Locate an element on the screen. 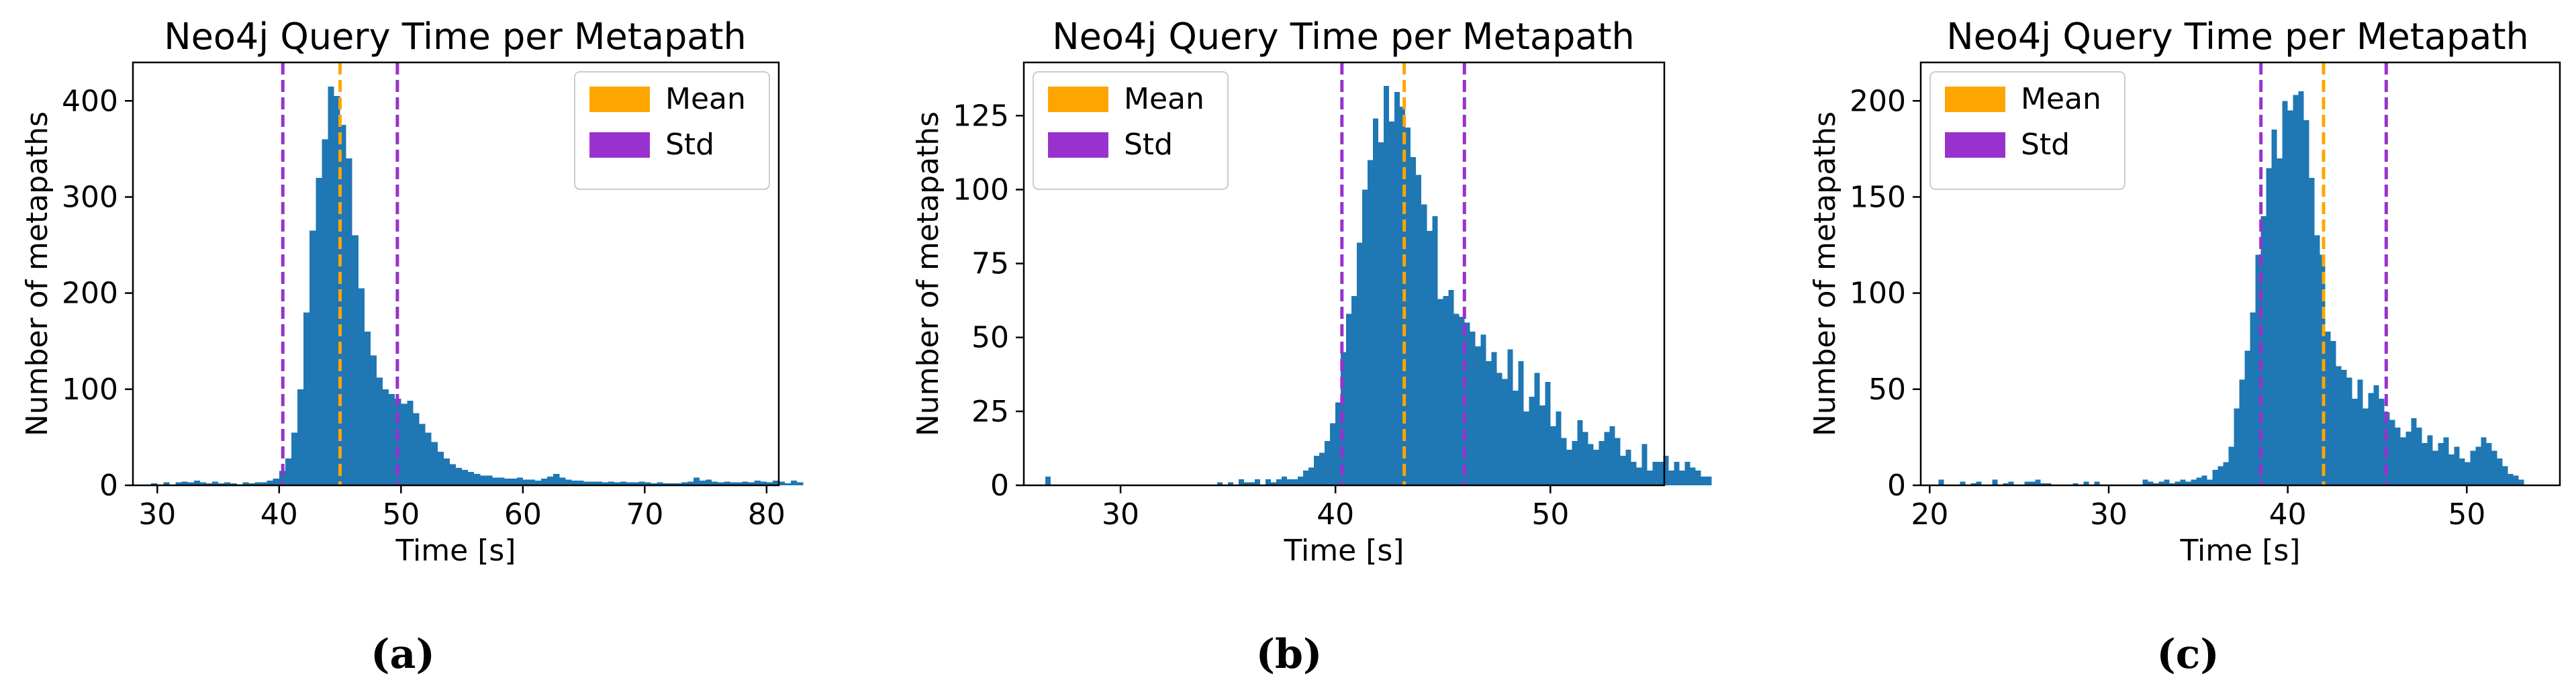  subfigure-caption: (b) is located at coordinates (1289, 654).